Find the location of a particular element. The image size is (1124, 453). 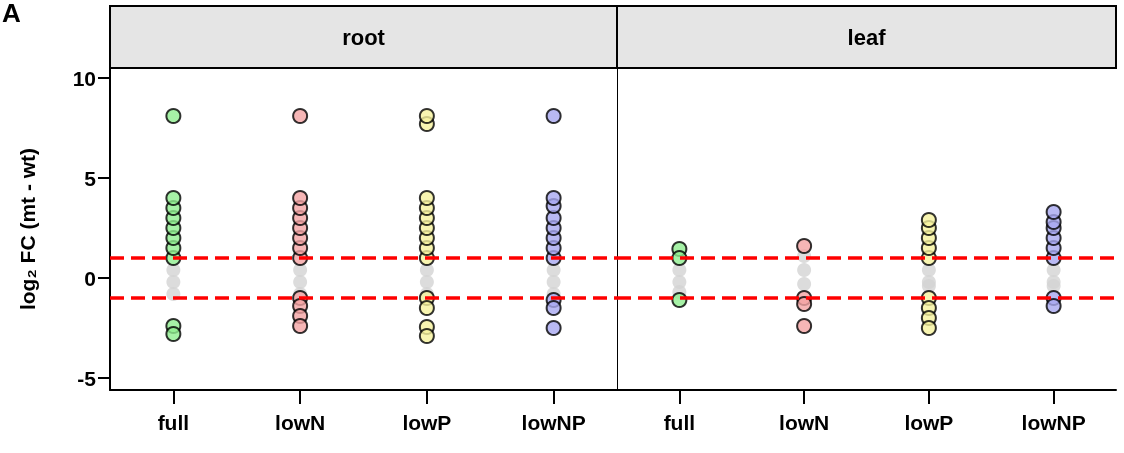

y-tick-label: 10 is located at coordinates (84, 78).